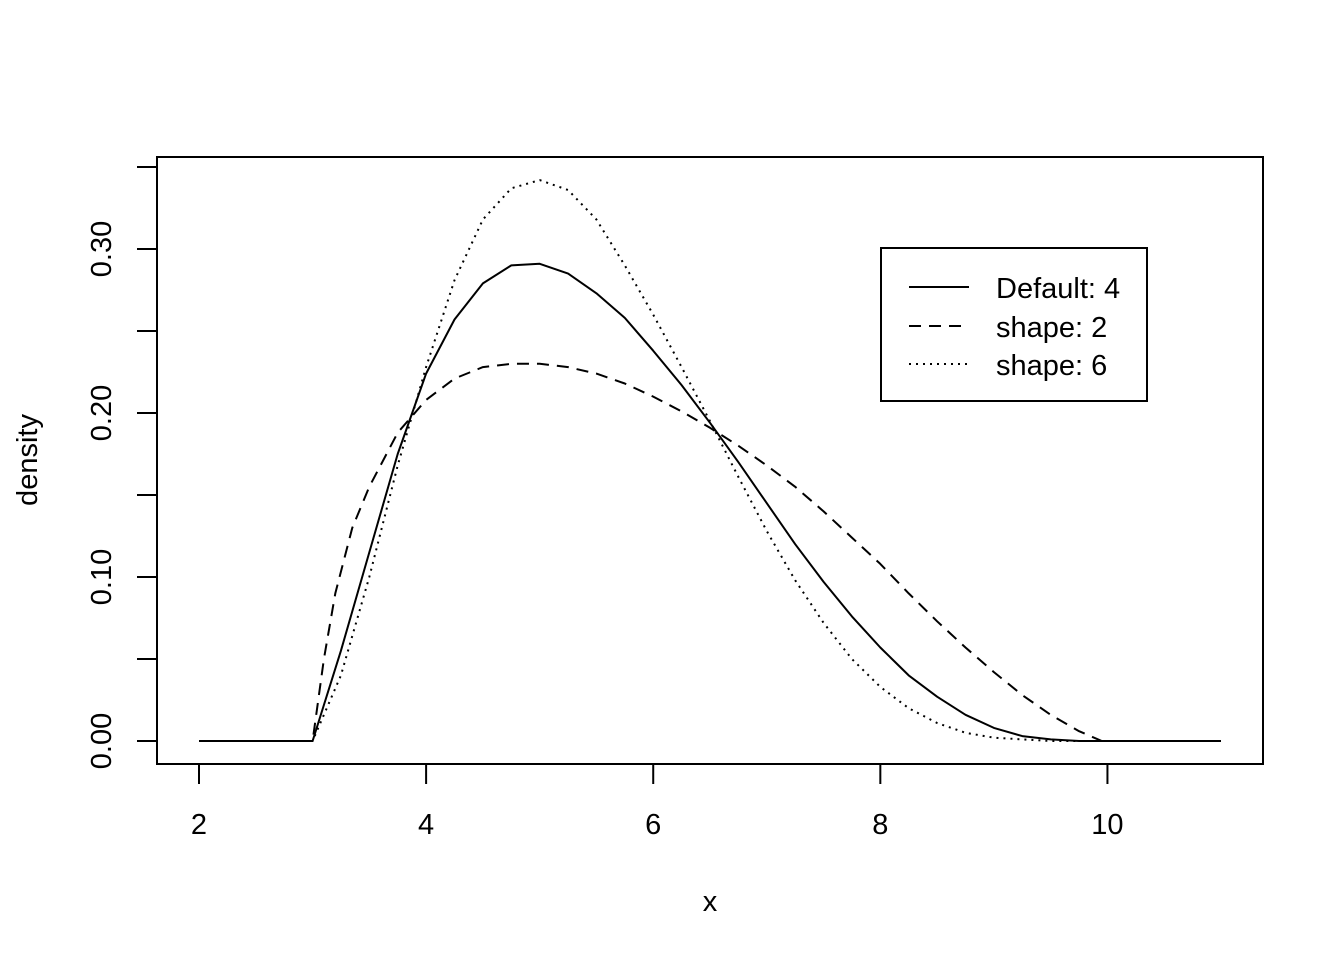 This screenshot has height=960, width=1344. Describe the element at coordinates (122, 467) in the screenshot. I see `y-axis: 0.00 0.10 0.20 0.30` at that location.